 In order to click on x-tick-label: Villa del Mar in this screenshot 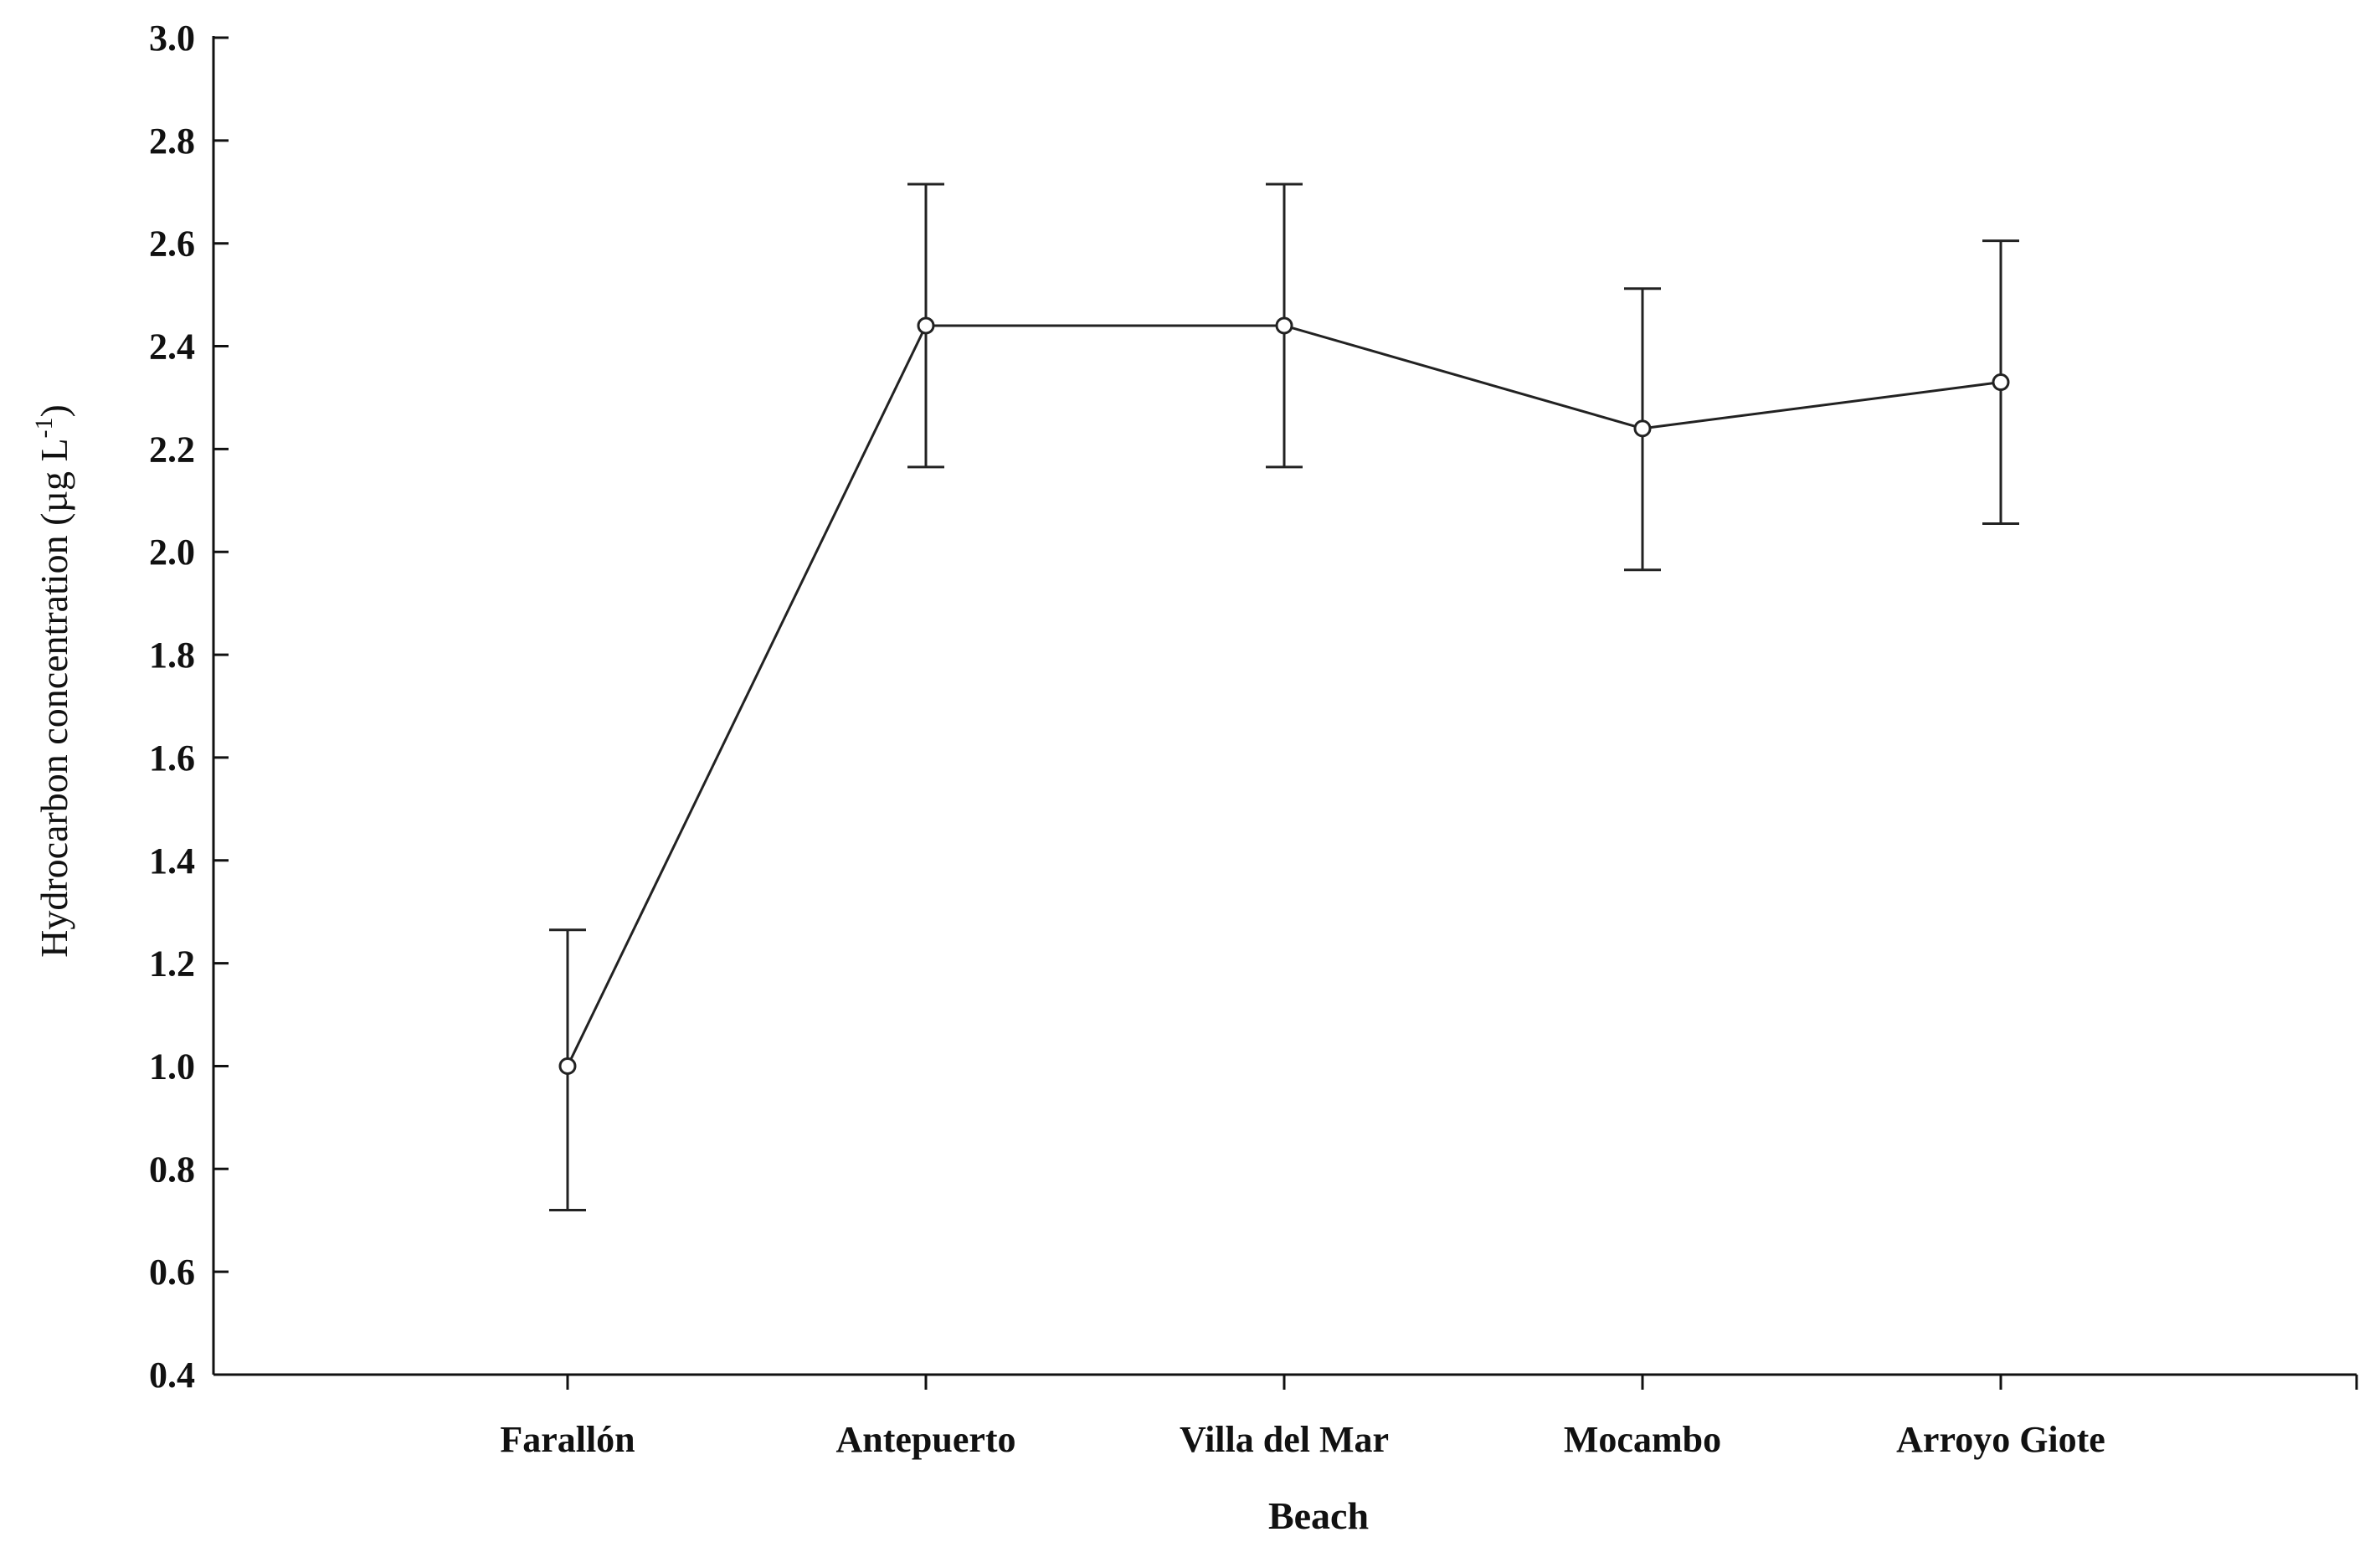, I will do `click(1284, 1439)`.